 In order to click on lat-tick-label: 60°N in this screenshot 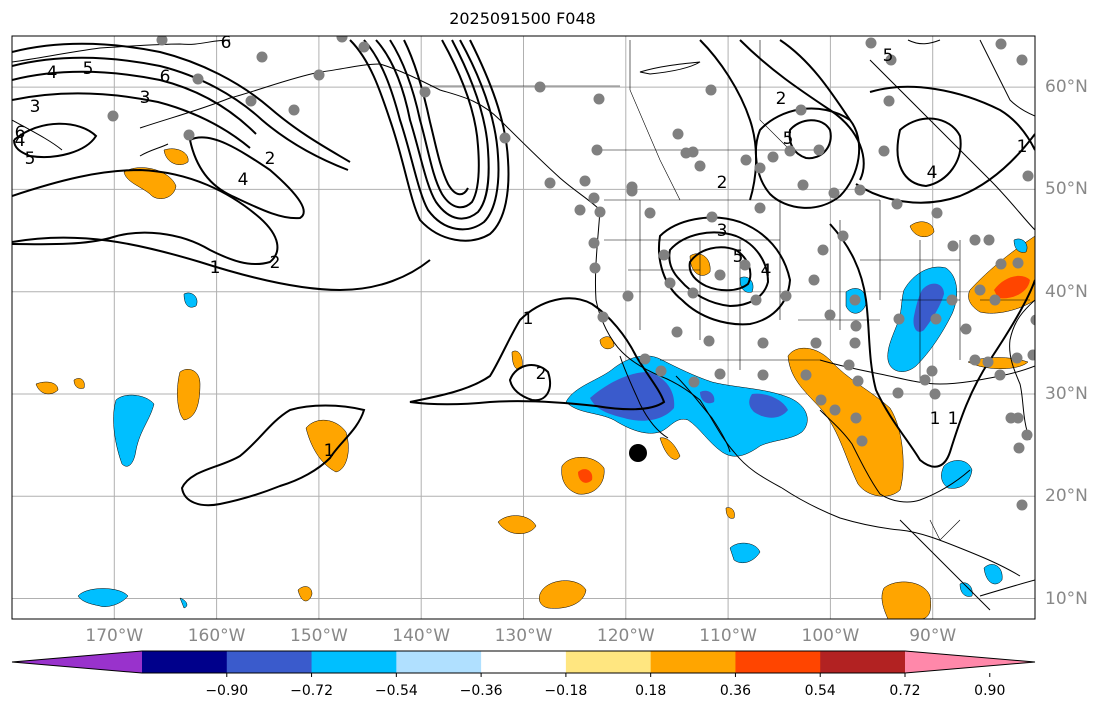, I will do `click(1066, 87)`.